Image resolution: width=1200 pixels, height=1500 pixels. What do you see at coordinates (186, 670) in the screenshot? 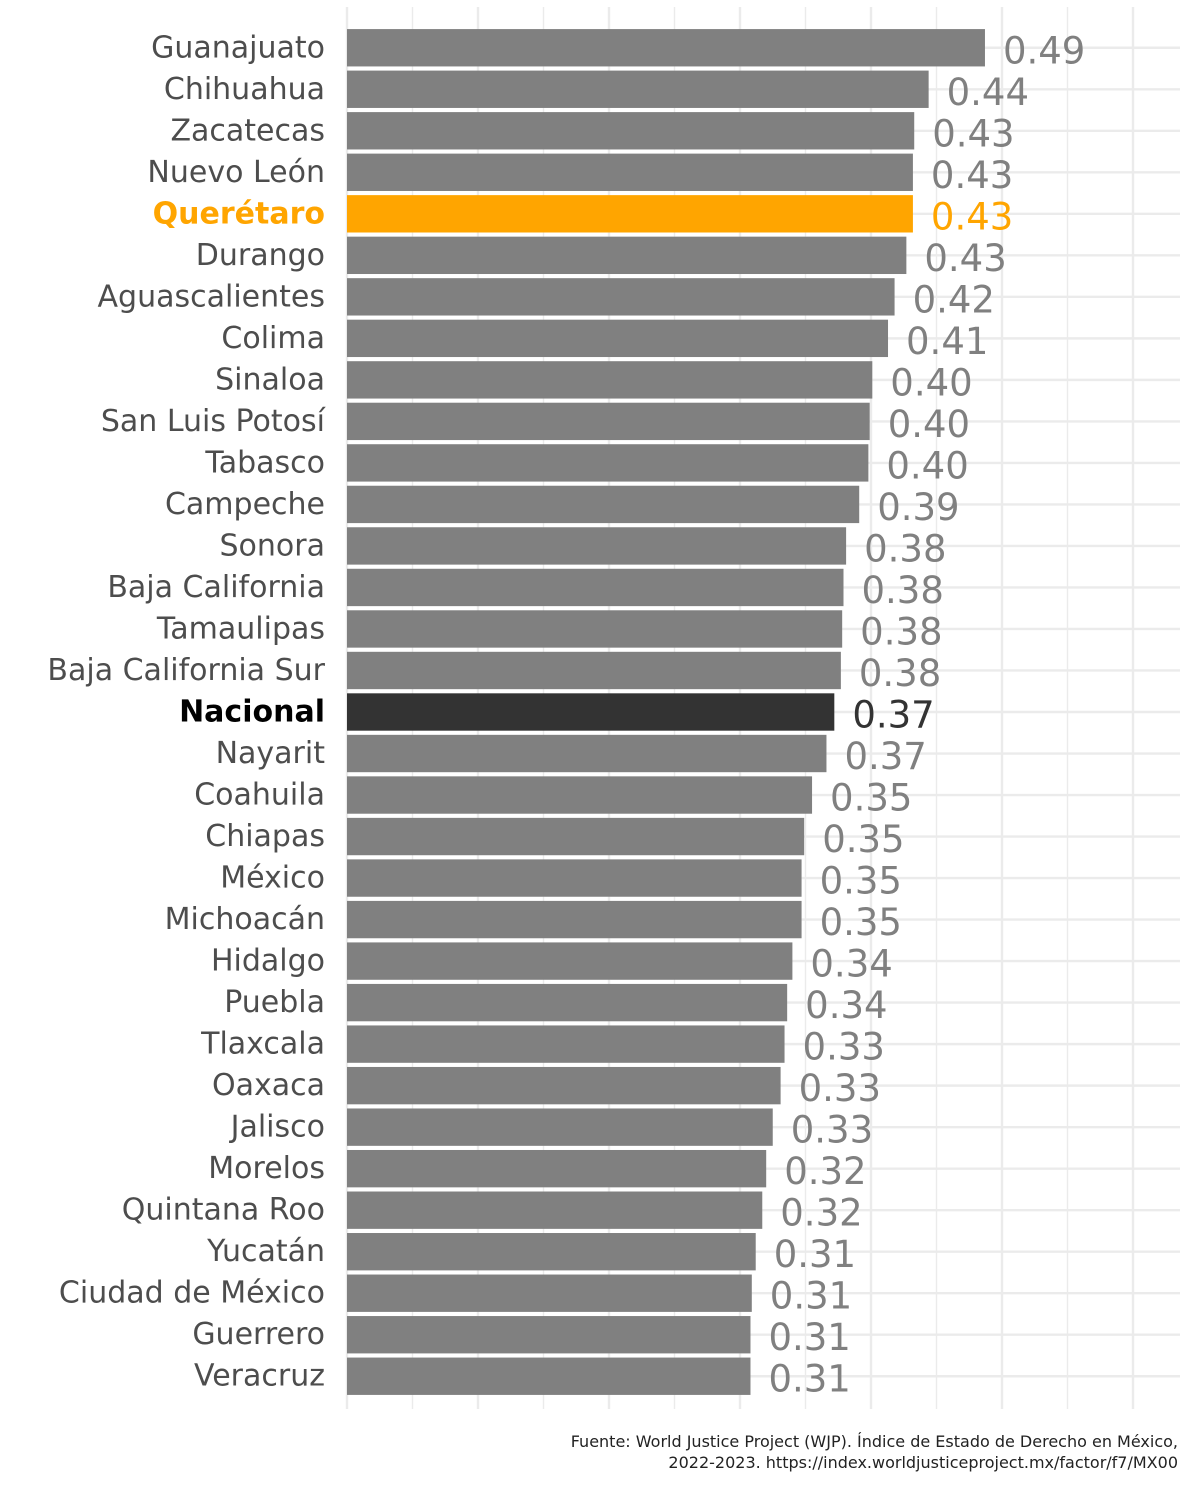
I see `category-label: Baja California Sur` at bounding box center [186, 670].